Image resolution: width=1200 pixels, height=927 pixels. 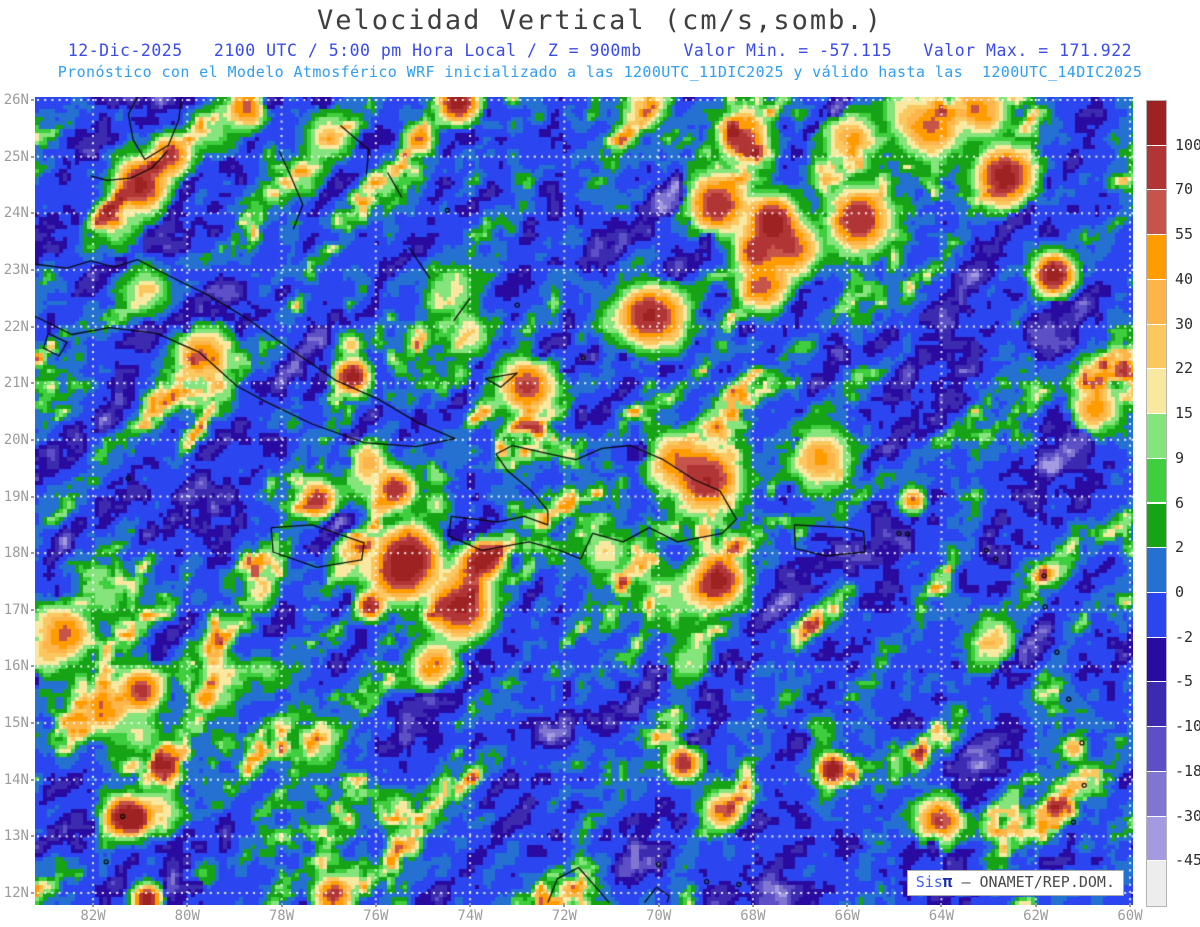 I want to click on colorbar-tick-label: 70, so click(x=1184, y=189).